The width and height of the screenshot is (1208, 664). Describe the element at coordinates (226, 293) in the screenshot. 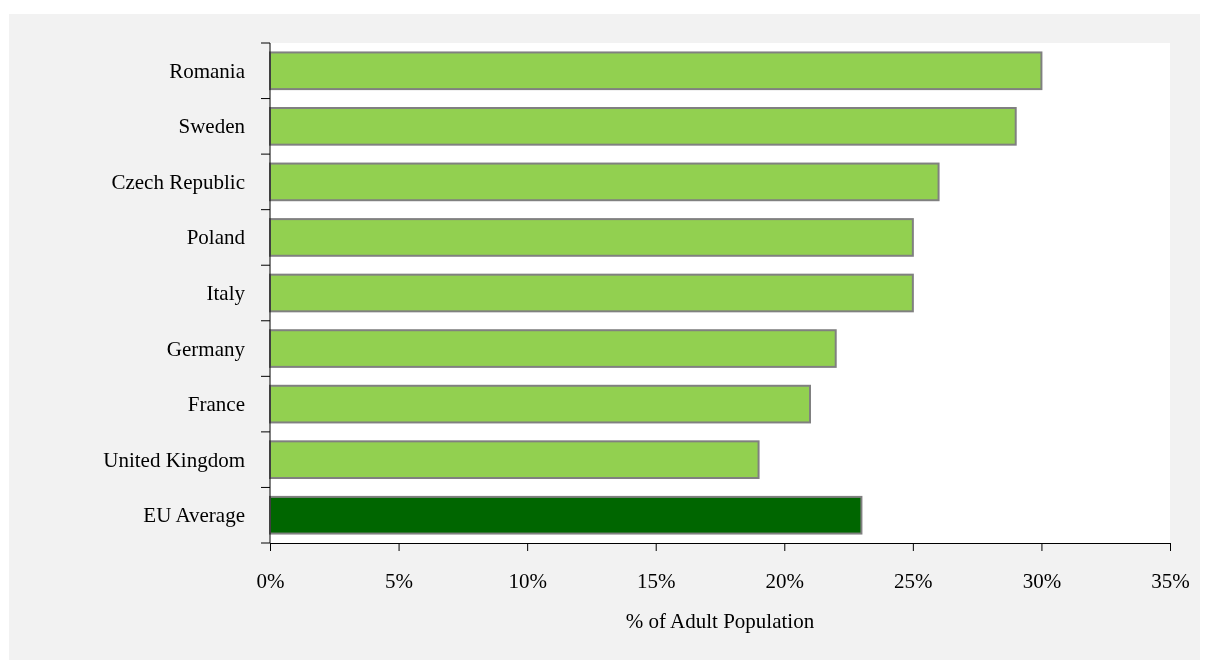

I see `y-tick-label: Italy` at that location.